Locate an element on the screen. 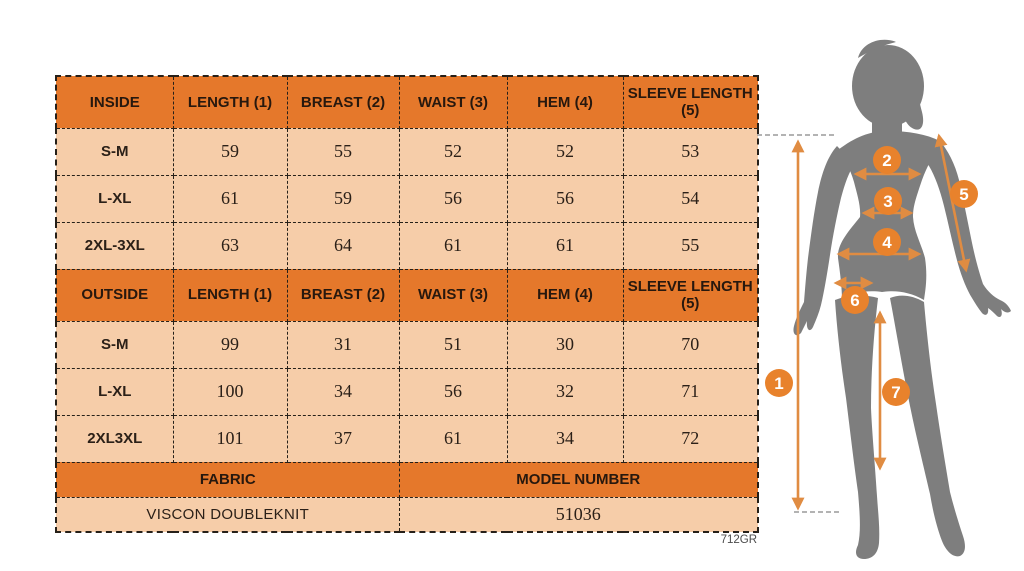 The image size is (1024, 571). badge-2-label: 2 is located at coordinates (886, 160).